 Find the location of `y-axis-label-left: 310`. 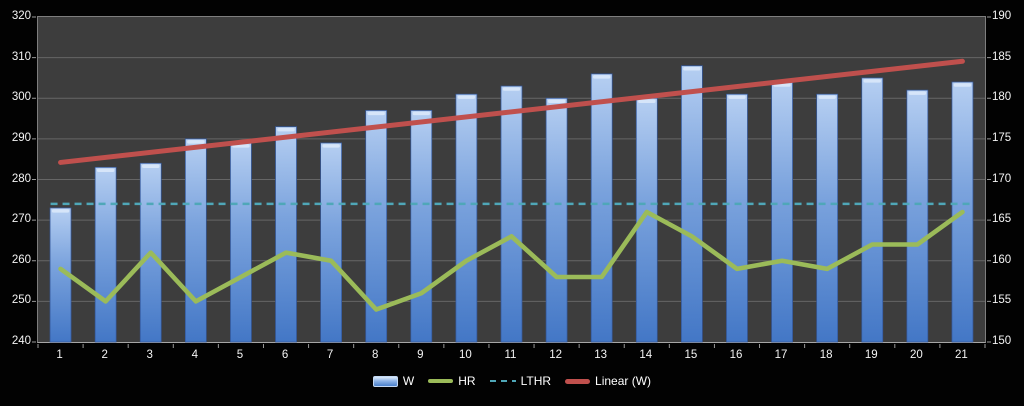

y-axis-label-left: 310 is located at coordinates (21, 56).